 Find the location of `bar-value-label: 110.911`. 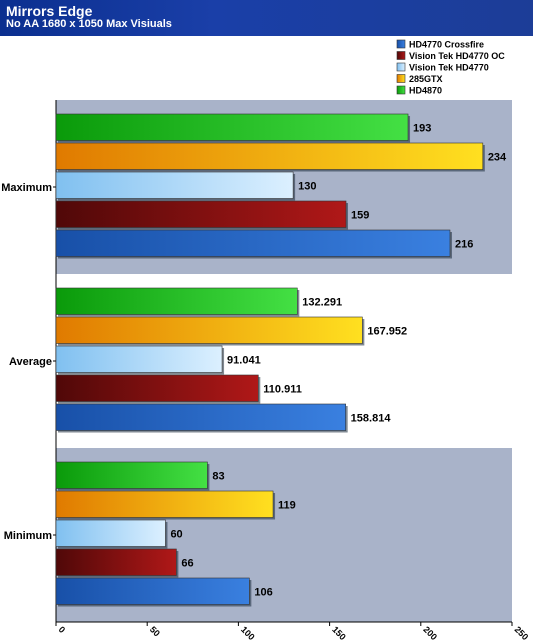

bar-value-label: 110.911 is located at coordinates (282, 389).